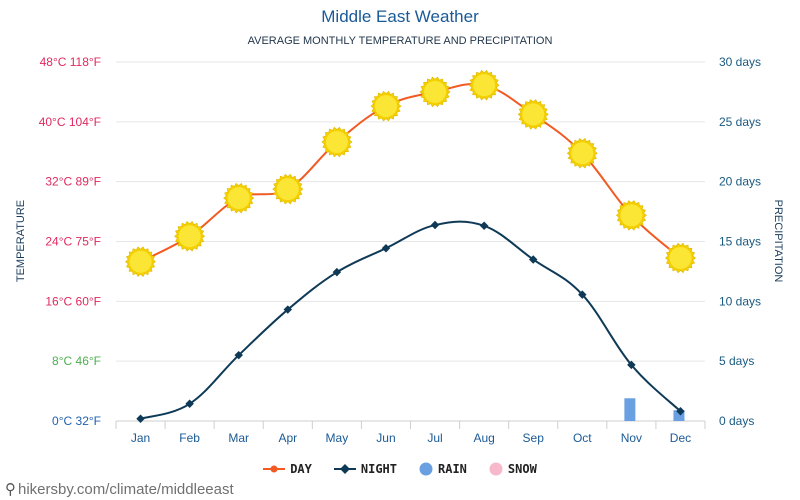 This screenshot has width=800, height=500. Describe the element at coordinates (21, 241) in the screenshot. I see `left-axis-title: TEMPERATURE` at that location.